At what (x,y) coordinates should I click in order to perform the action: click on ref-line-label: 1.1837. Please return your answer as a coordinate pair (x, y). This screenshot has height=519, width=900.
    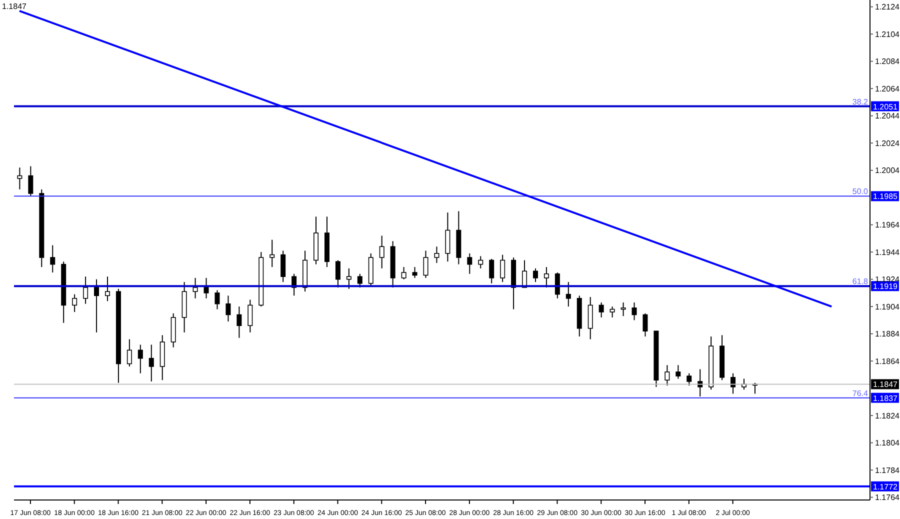
    Looking at the image, I should click on (885, 398).